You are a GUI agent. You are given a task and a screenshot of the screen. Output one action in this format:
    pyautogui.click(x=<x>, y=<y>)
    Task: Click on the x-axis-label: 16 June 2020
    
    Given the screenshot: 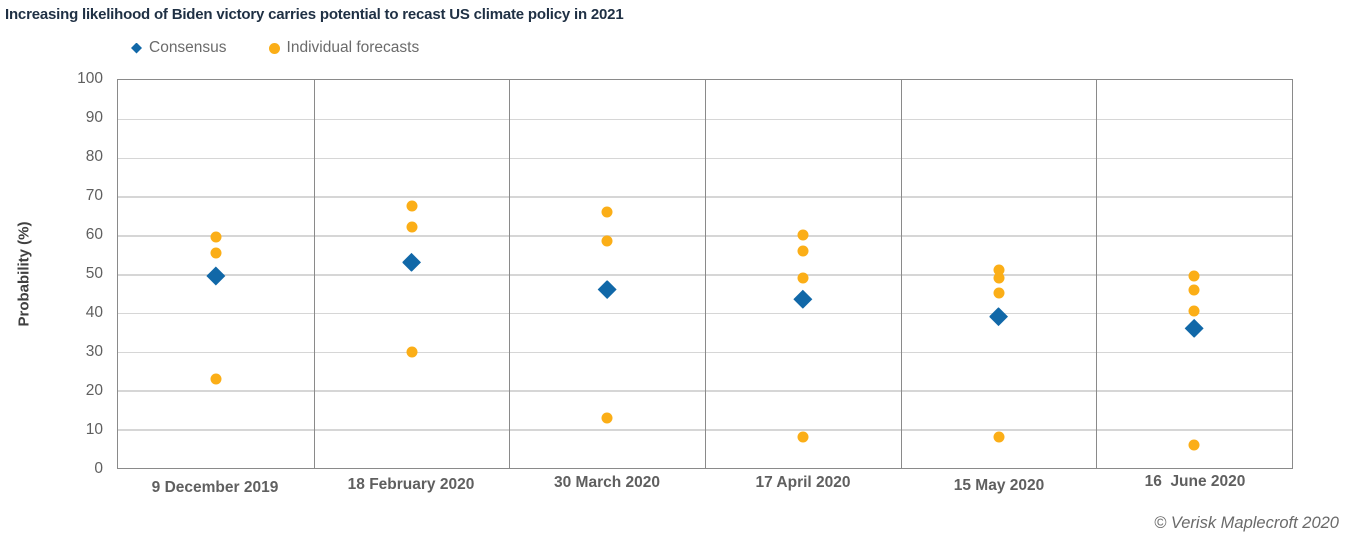 What is the action you would take?
    pyautogui.click(x=1195, y=481)
    